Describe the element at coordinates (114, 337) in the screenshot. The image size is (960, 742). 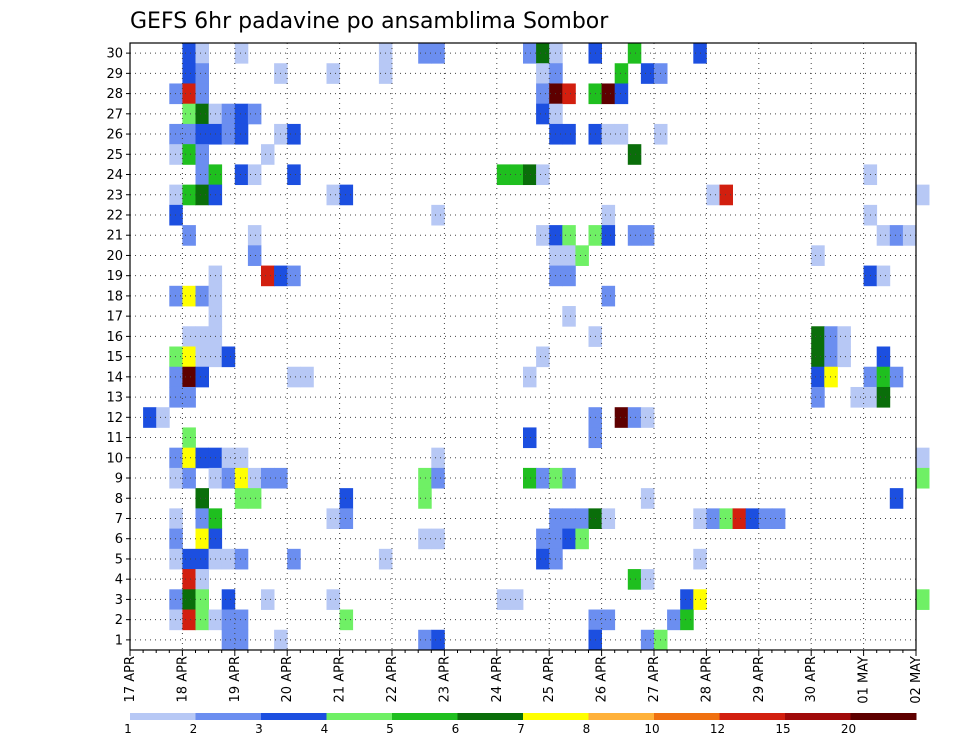
I see `y-tick-label: 16` at that location.